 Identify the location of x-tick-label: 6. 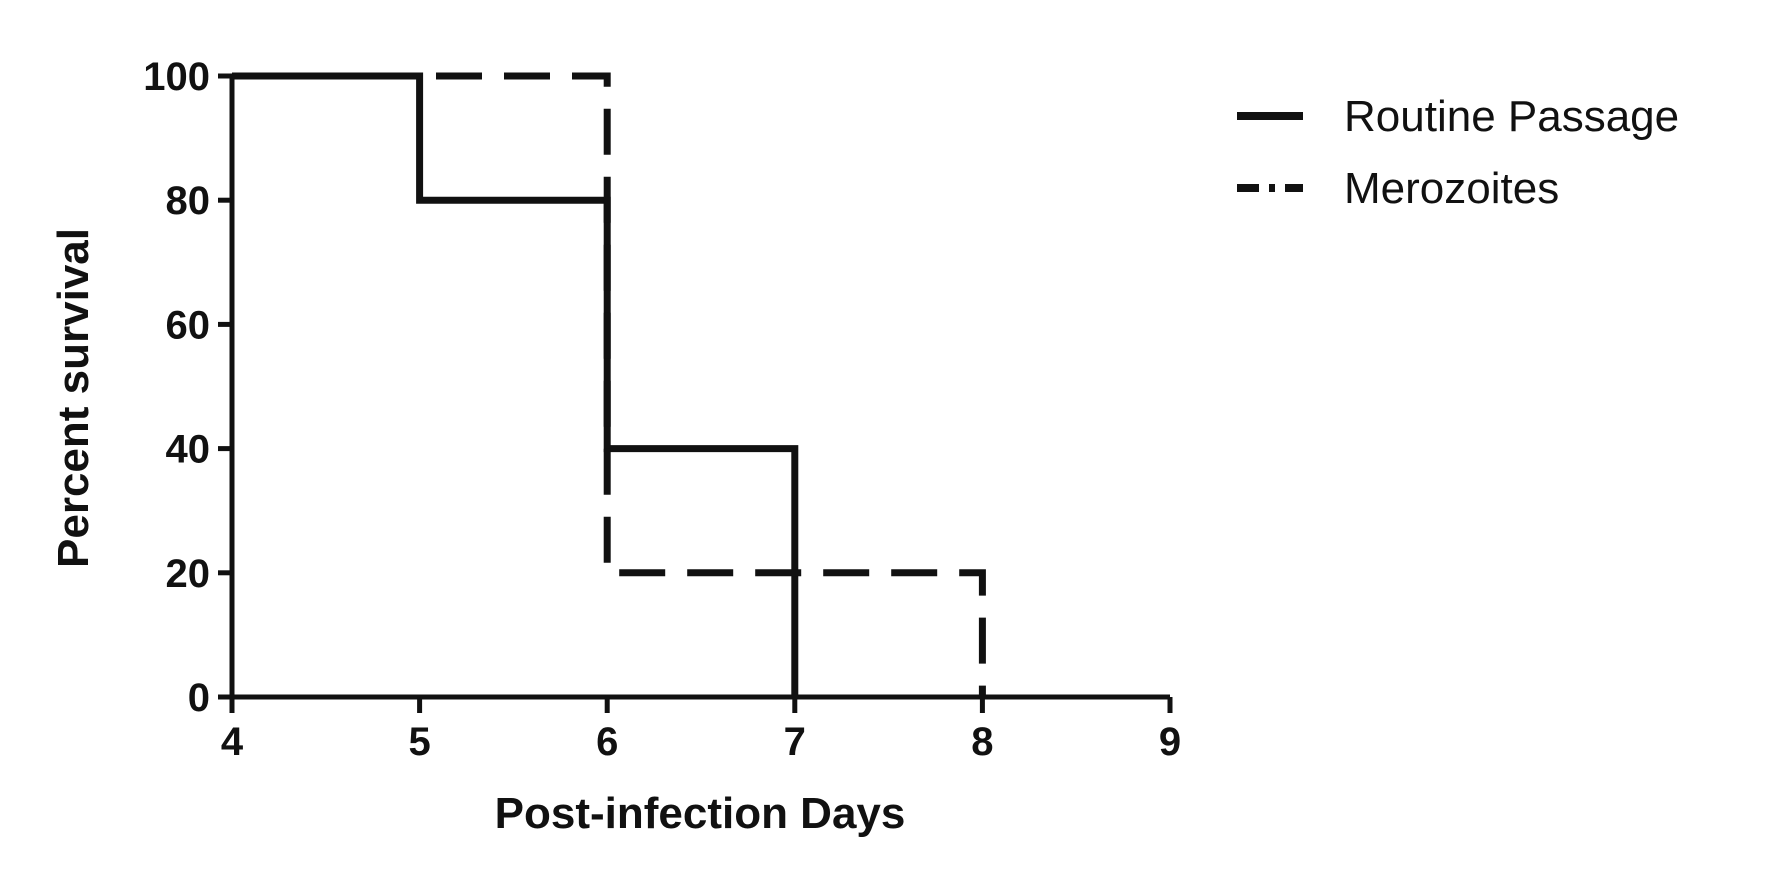
(607, 742).